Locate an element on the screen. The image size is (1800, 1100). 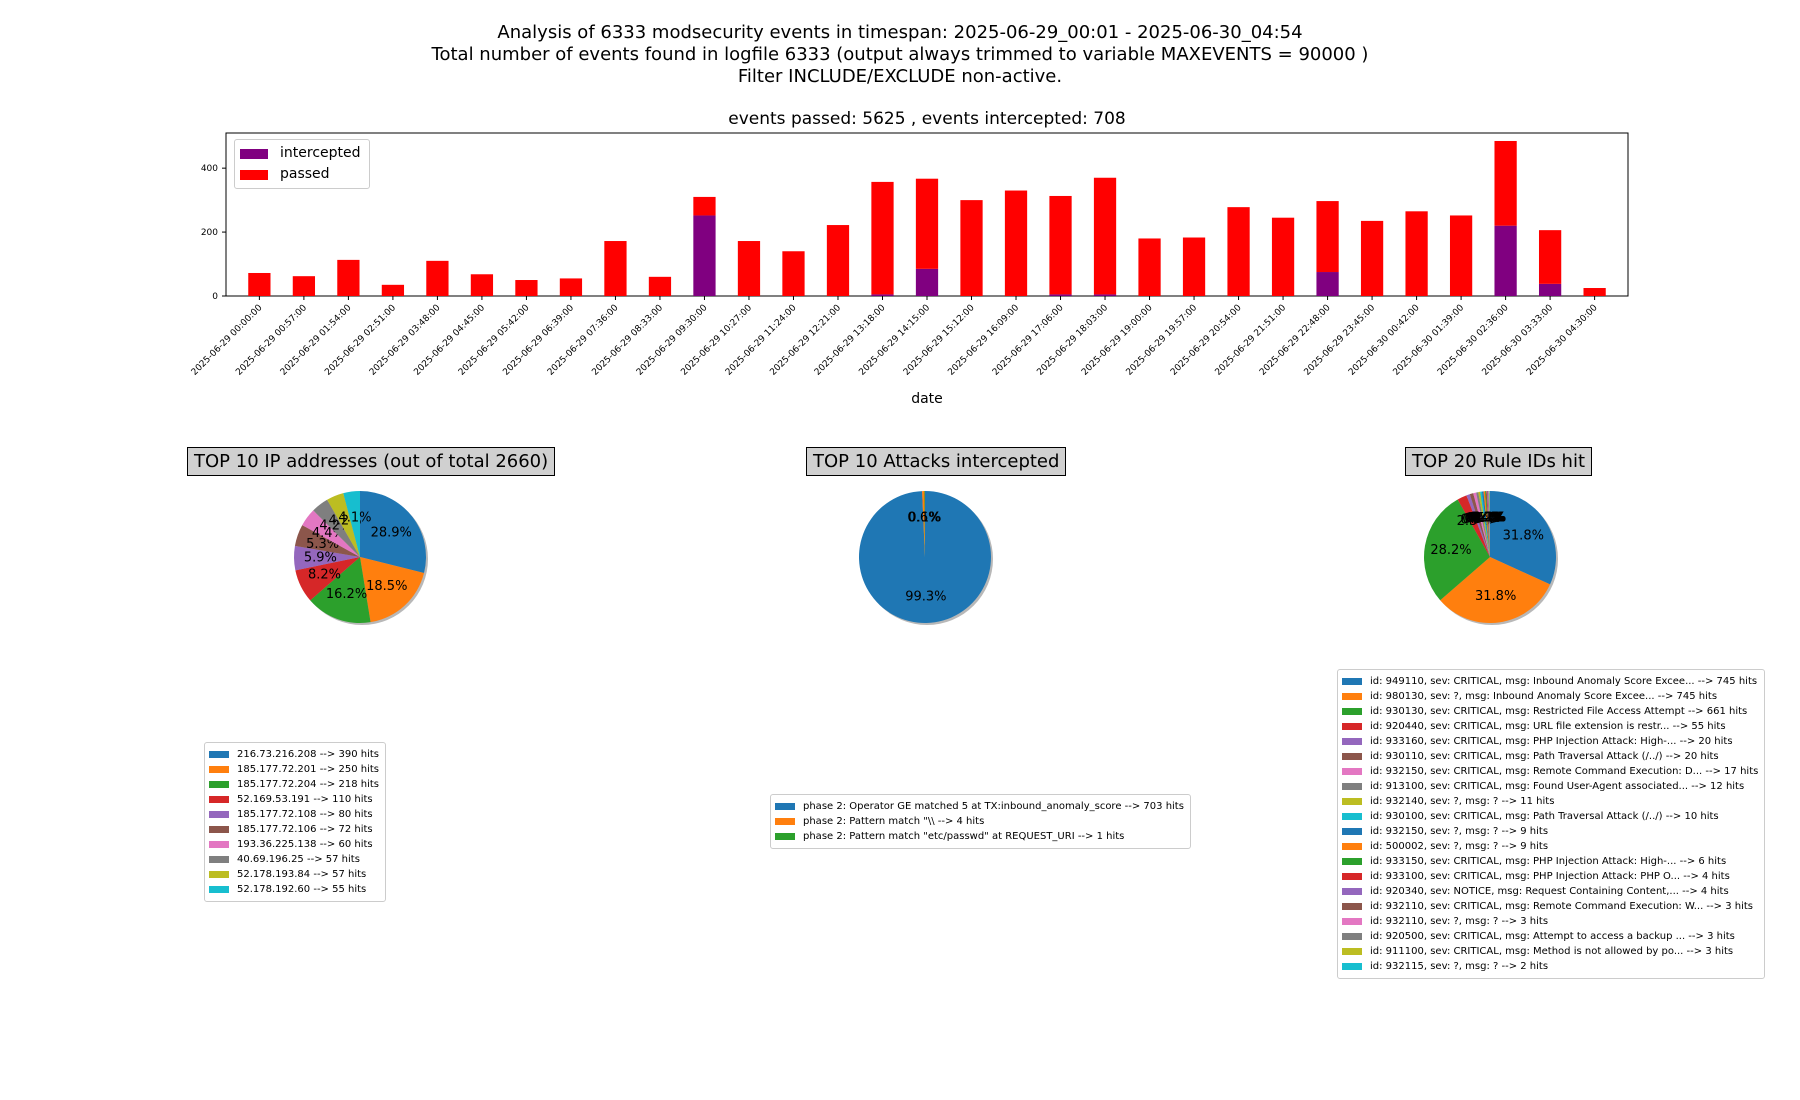
bar-chart-legend: intercepted passed is located at coordinates (302, 164).